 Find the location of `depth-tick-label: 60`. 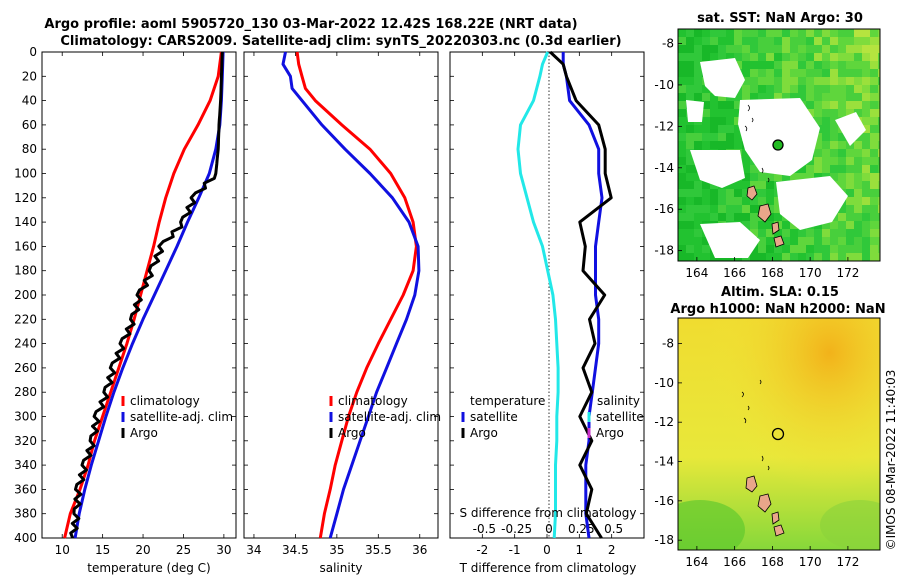

depth-tick-label: 60 is located at coordinates (29, 125).